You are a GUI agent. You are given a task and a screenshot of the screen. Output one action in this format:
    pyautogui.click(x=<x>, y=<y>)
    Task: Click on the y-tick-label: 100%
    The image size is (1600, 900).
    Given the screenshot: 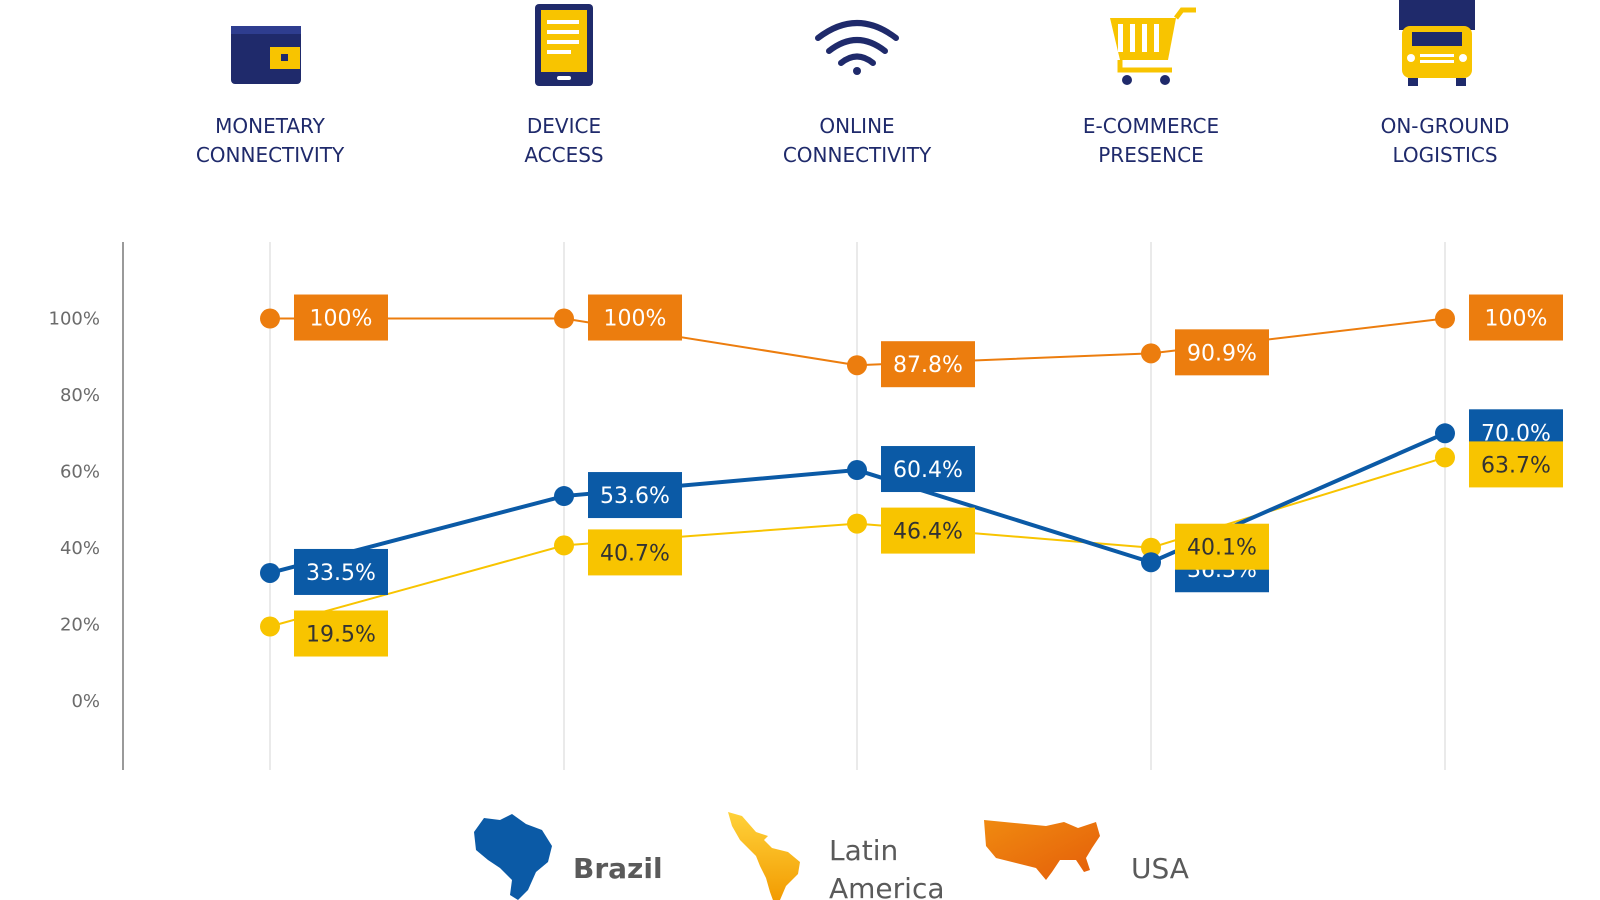 What is the action you would take?
    pyautogui.click(x=74, y=319)
    